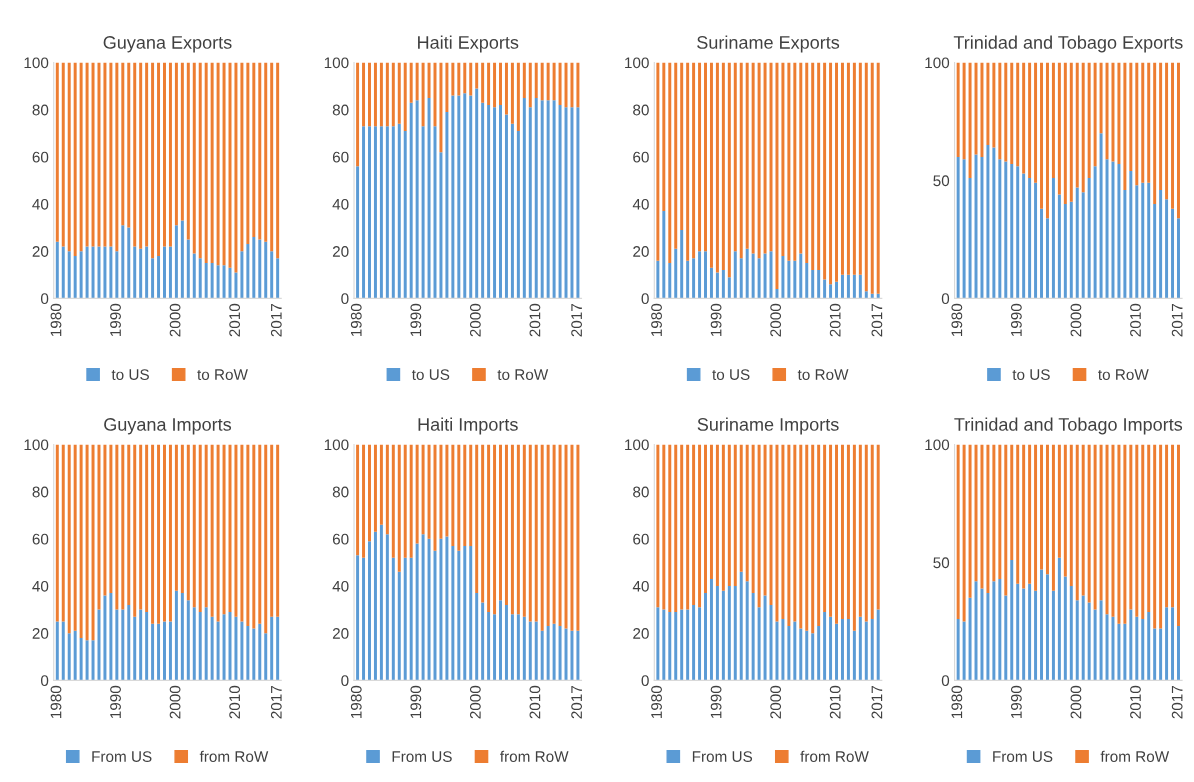  Describe the element at coordinates (941, 563) in the screenshot. I see `y-tick-label: 50` at that location.